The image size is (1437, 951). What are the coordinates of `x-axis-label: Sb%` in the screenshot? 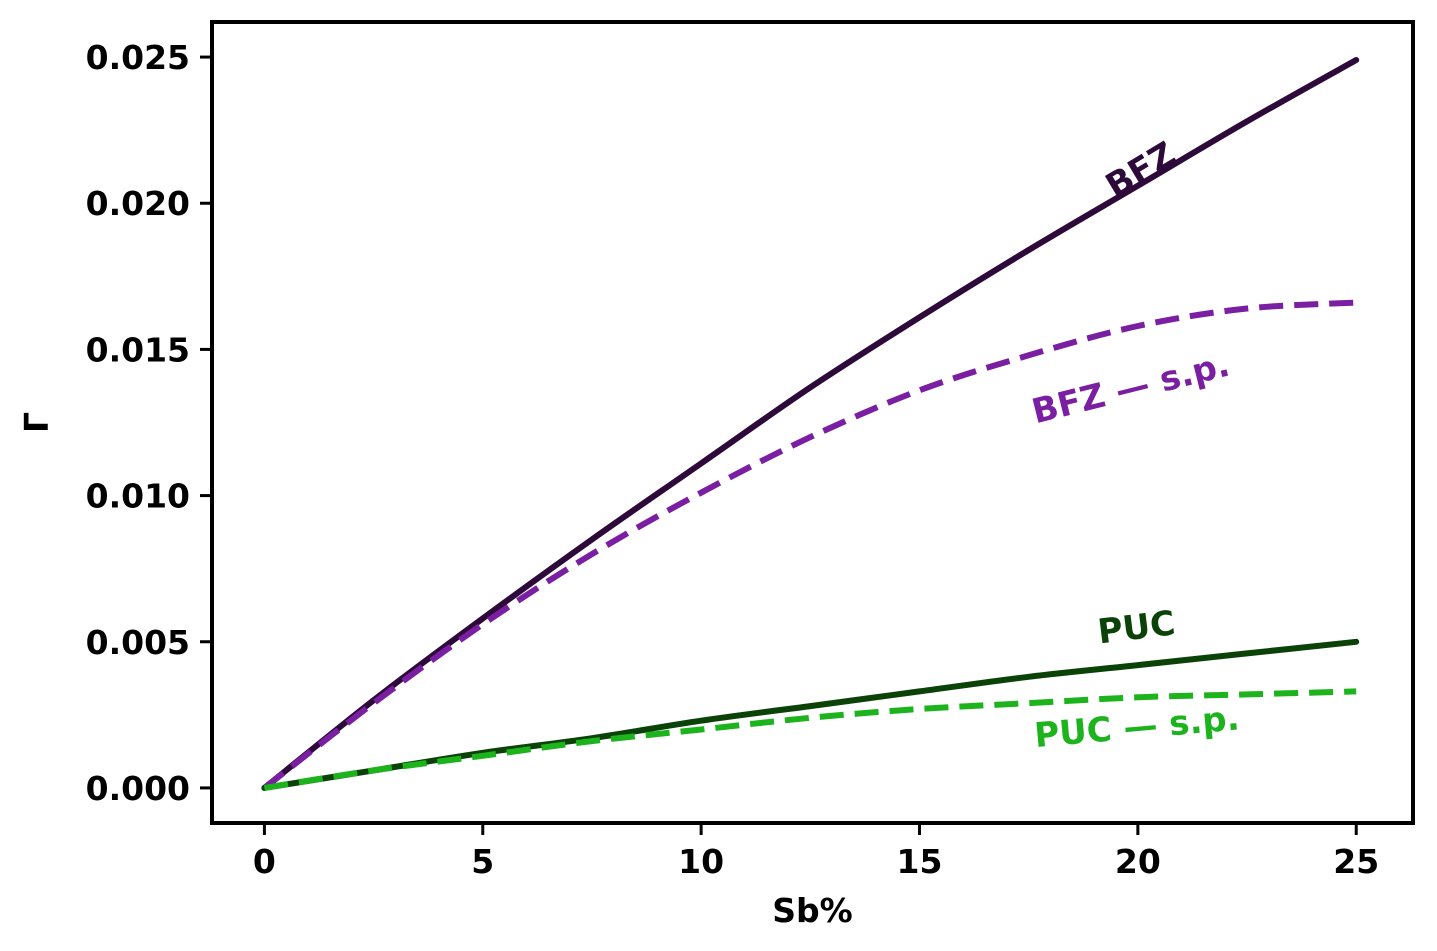 It's located at (812, 910).